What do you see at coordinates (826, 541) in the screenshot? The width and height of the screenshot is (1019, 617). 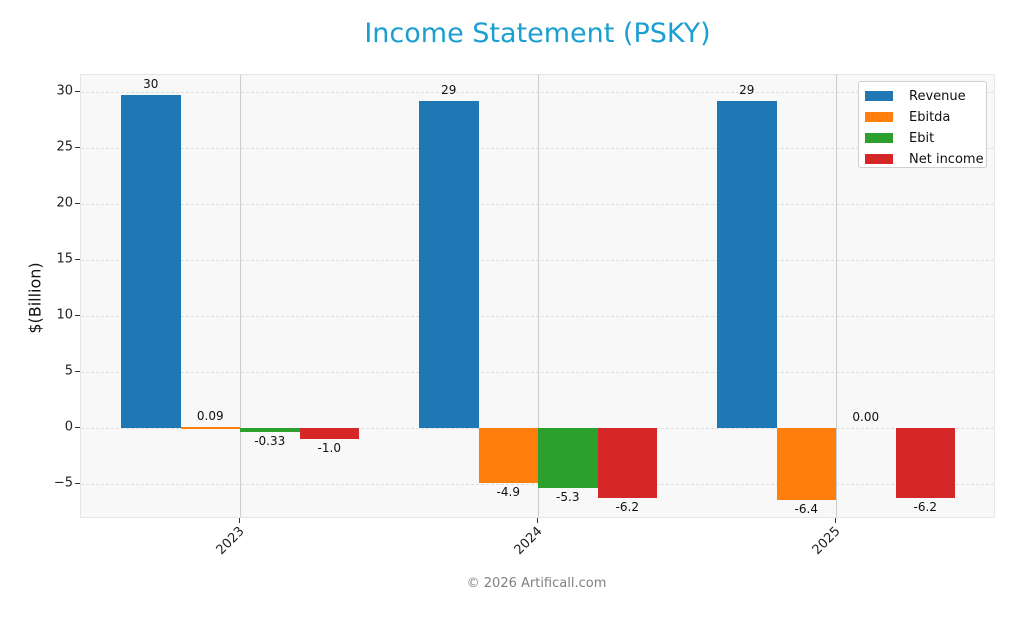 I see `x-tick-label: 2025` at bounding box center [826, 541].